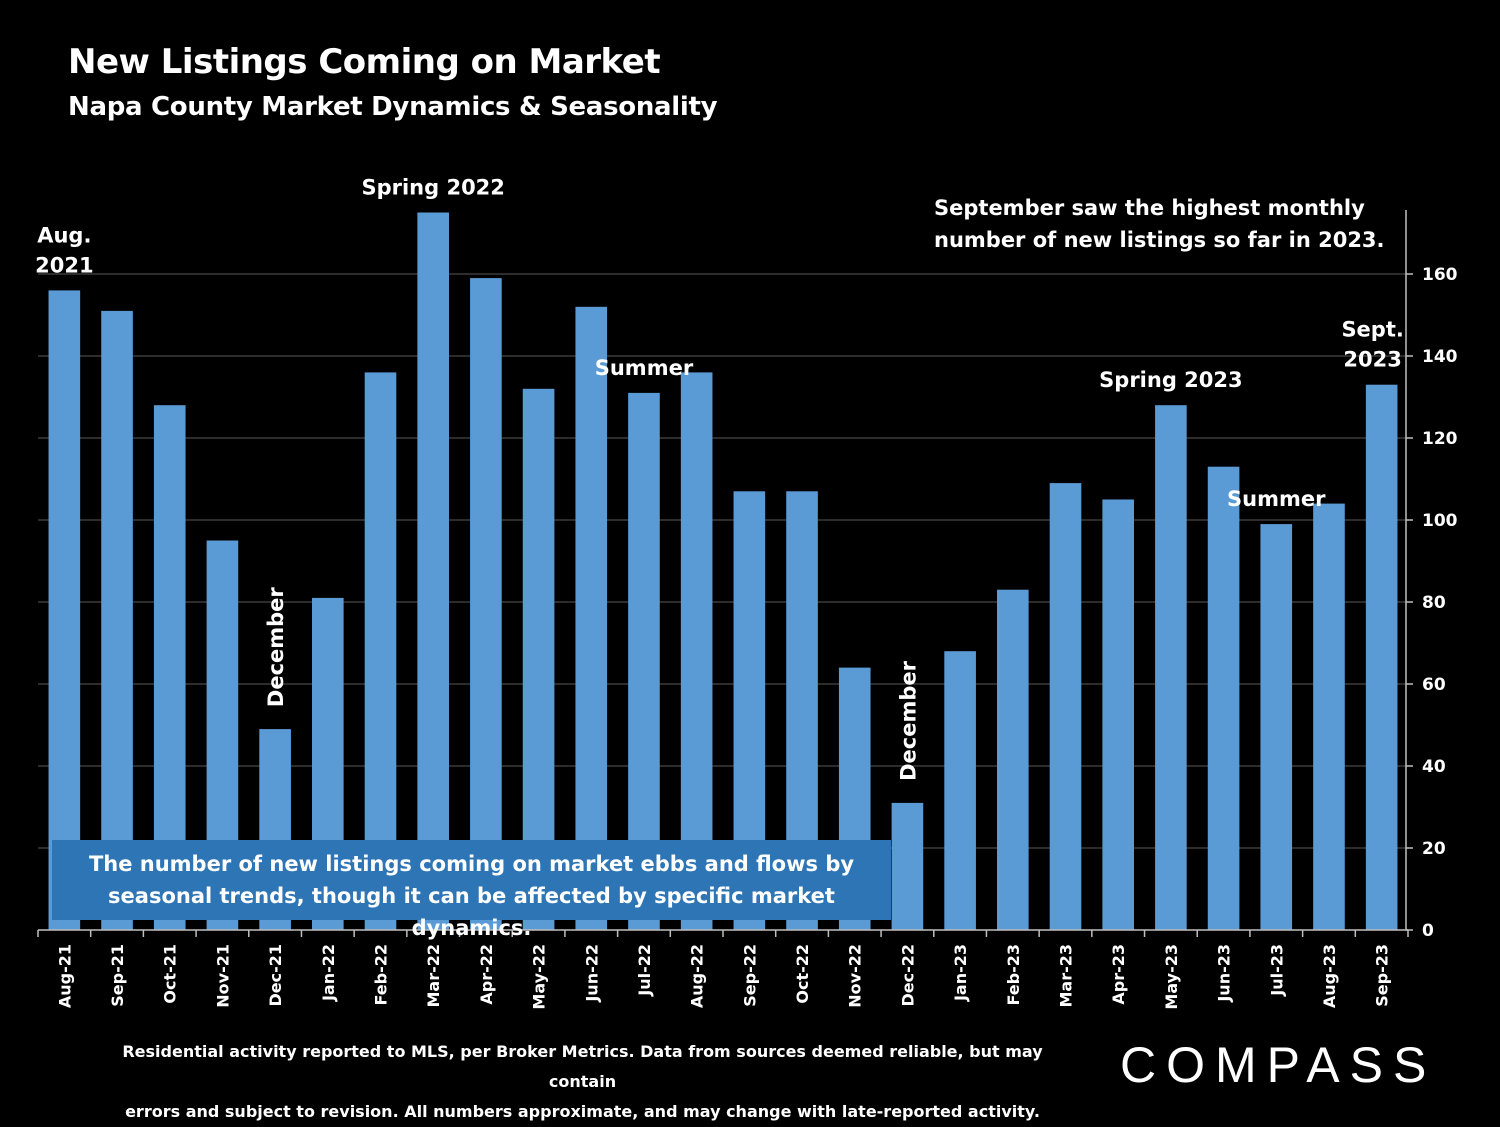 The height and width of the screenshot is (1127, 1500). What do you see at coordinates (802, 974) in the screenshot?
I see `x-tick-label: Oct-22` at bounding box center [802, 974].